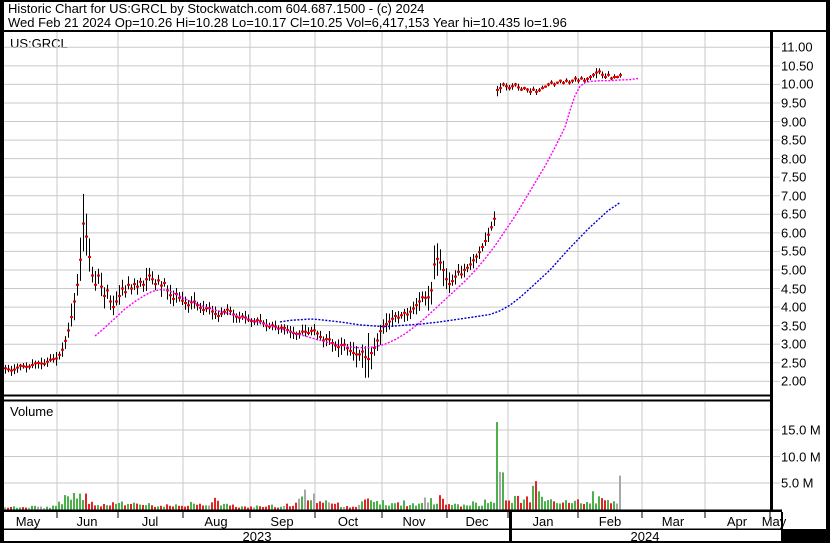  What do you see at coordinates (794, 177) in the screenshot?
I see `price-tick-label: 7.50` at bounding box center [794, 177].